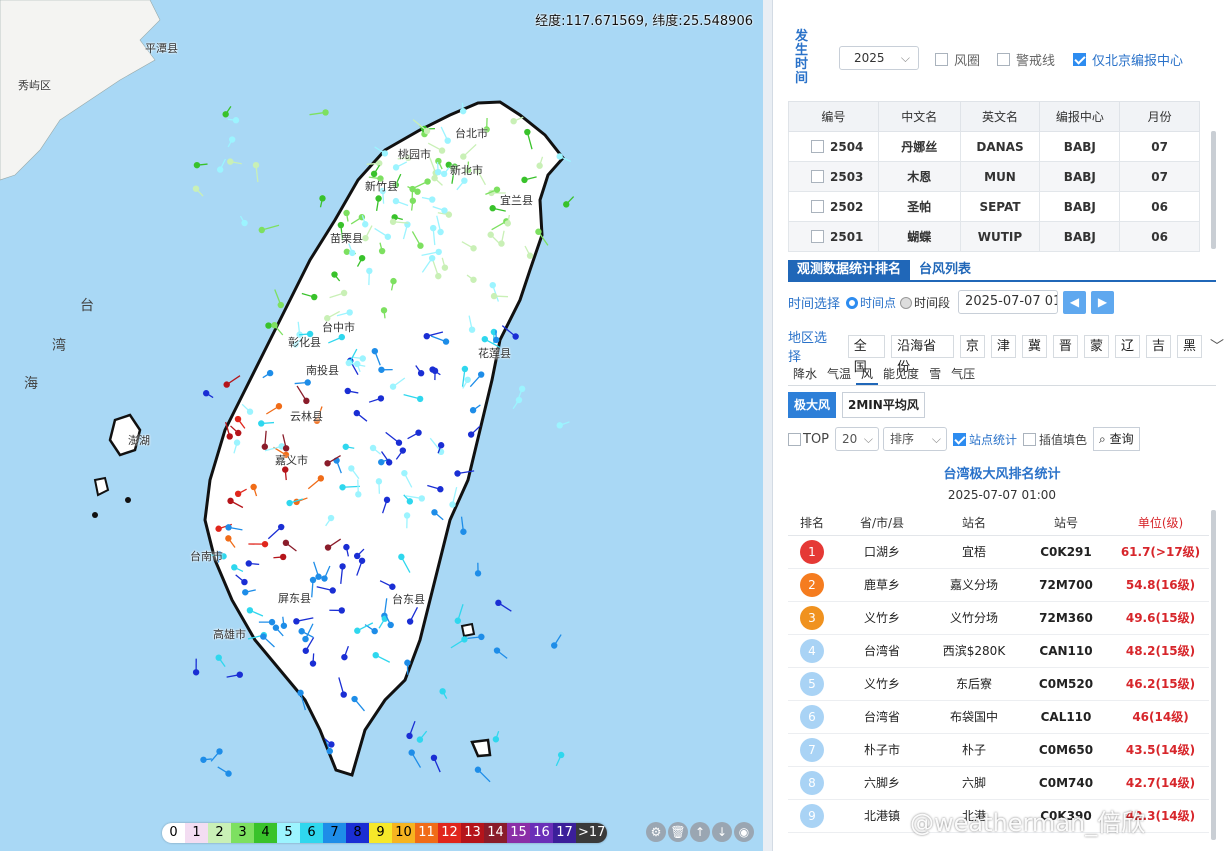  I want to click on arrow-down-icon: ↓, so click(722, 832).